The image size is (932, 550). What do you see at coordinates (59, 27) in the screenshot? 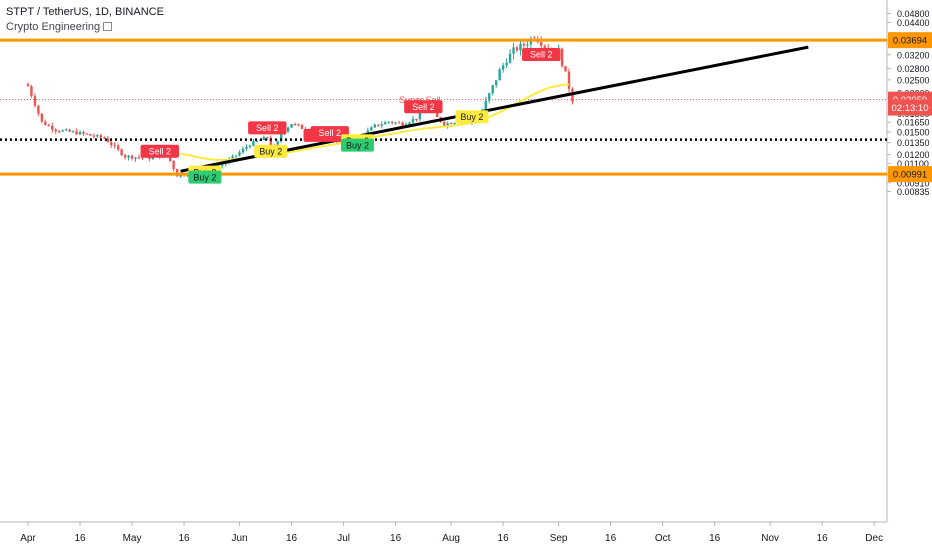
I see `indicator-label: Crypto Engineering` at bounding box center [59, 27].